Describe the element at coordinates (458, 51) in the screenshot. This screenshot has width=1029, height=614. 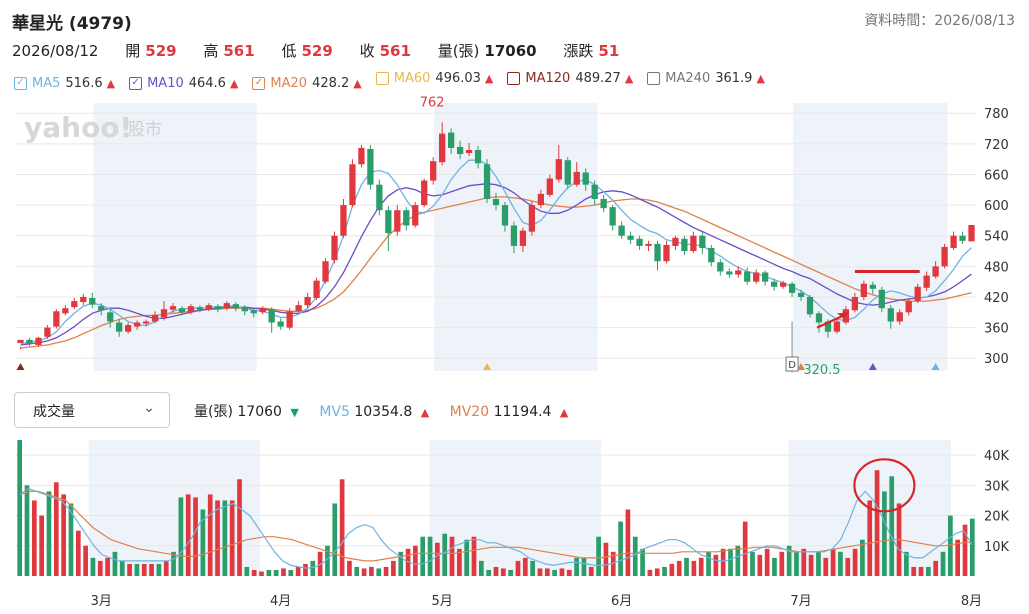
I see `volume-label: 量(張)` at that location.